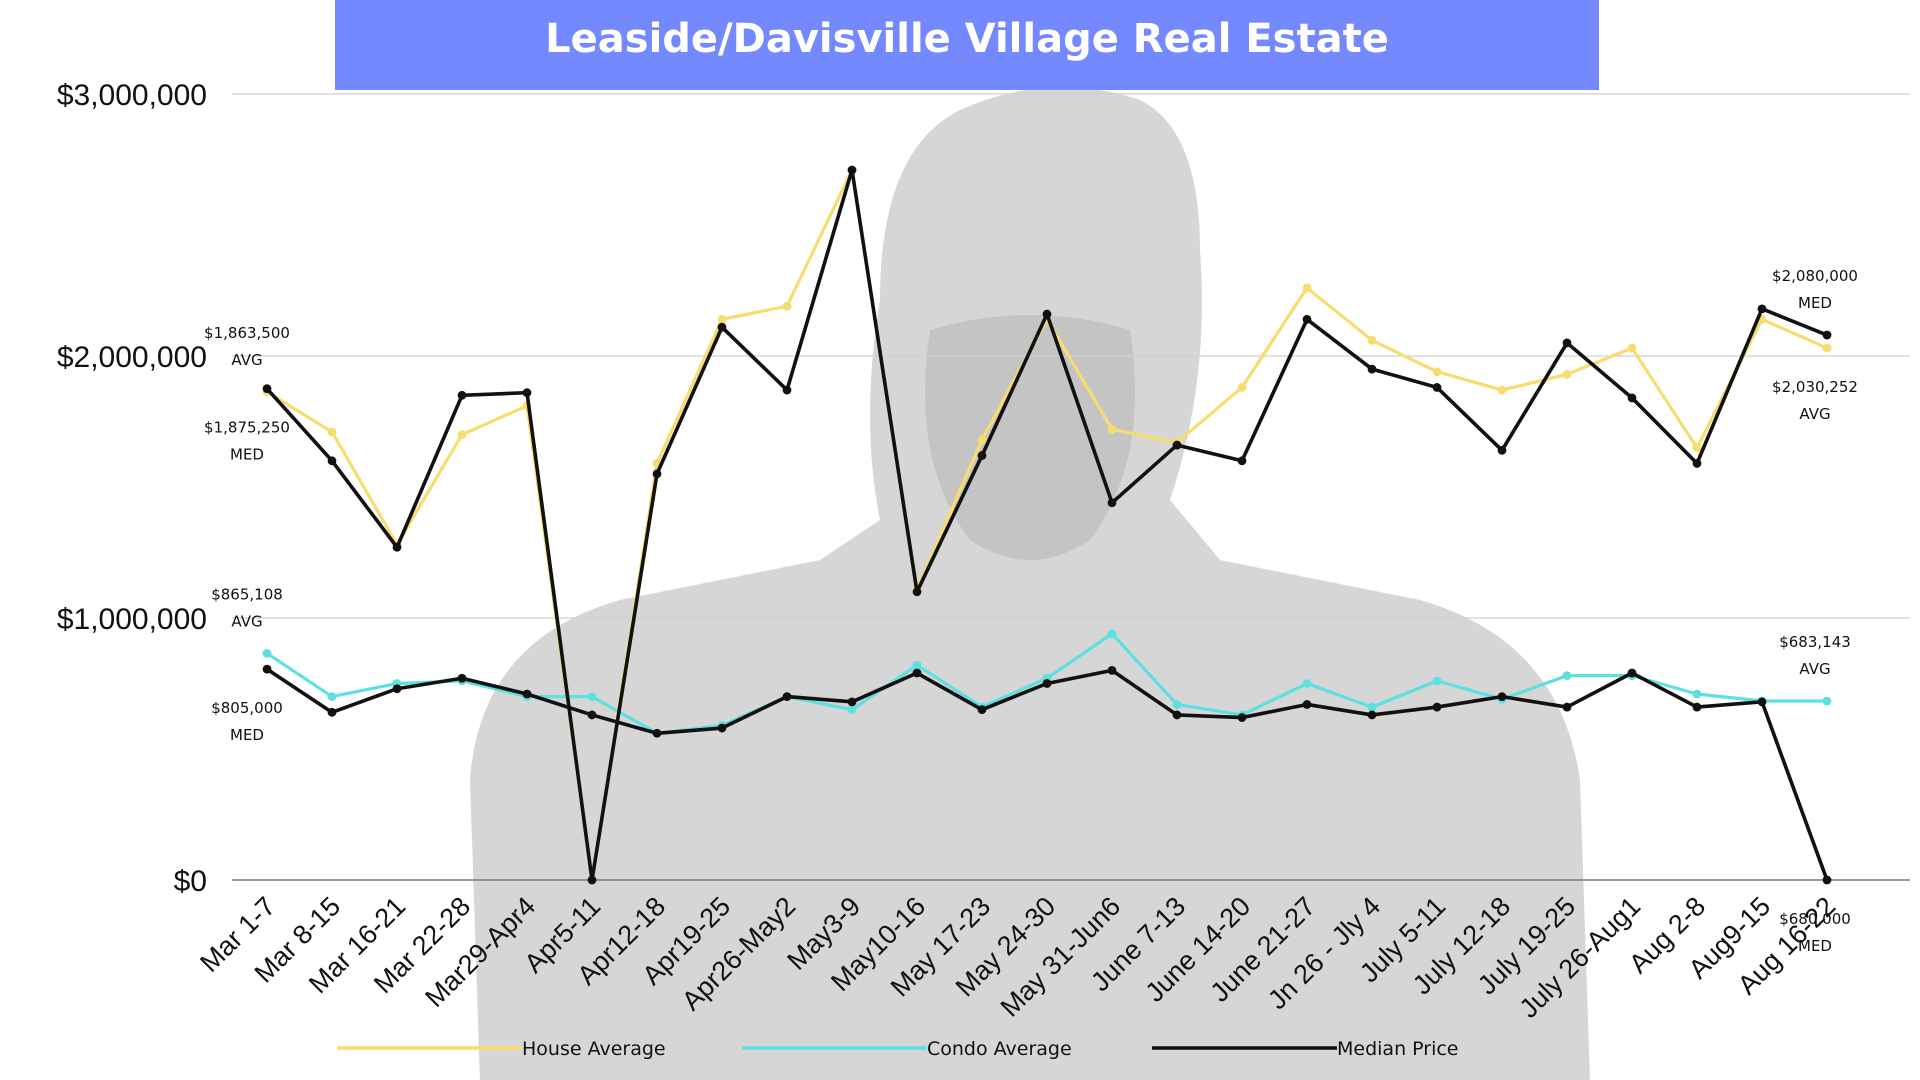  I want to click on data-annotation: $683,143, so click(1815, 642).